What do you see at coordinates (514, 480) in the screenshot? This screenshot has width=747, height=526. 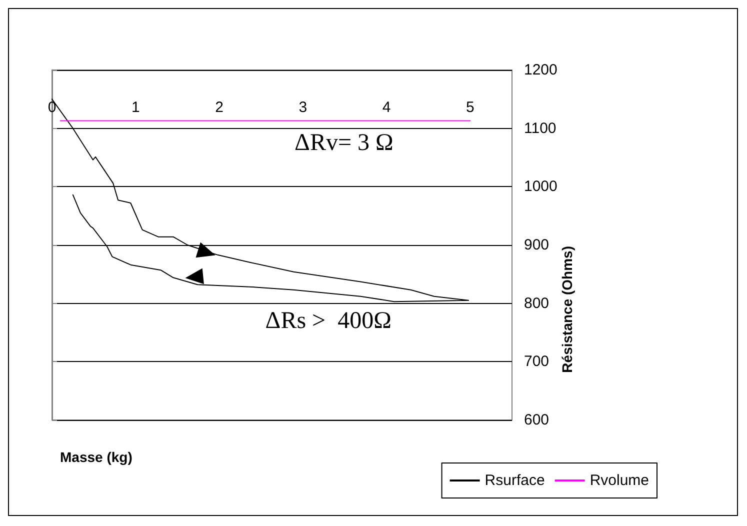 I see `legend-label: Rsurface` at bounding box center [514, 480].